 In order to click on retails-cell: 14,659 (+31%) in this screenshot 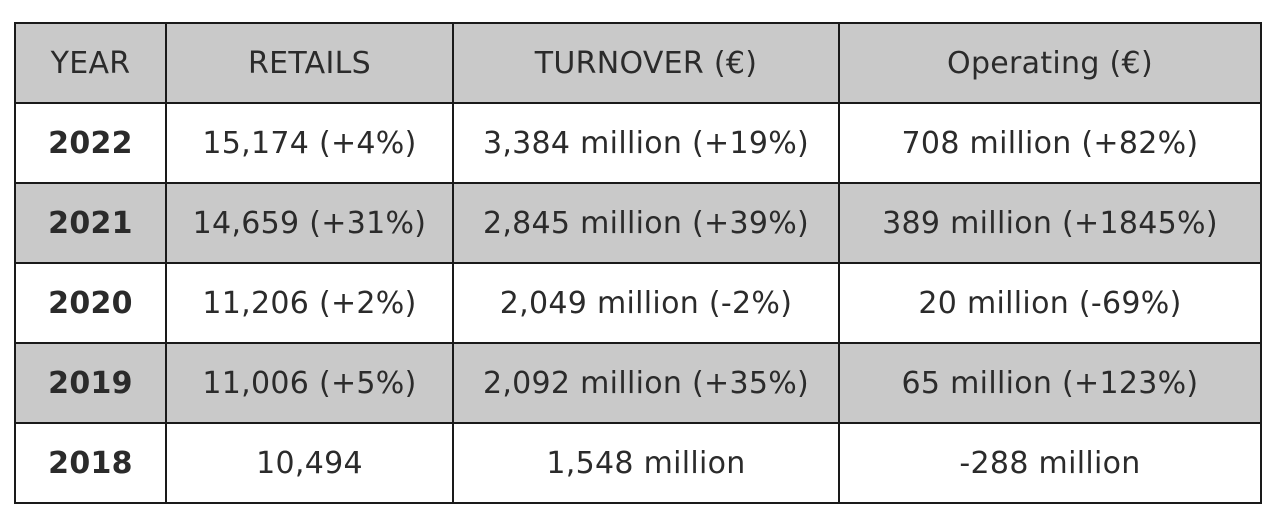, I will do `click(309, 223)`.